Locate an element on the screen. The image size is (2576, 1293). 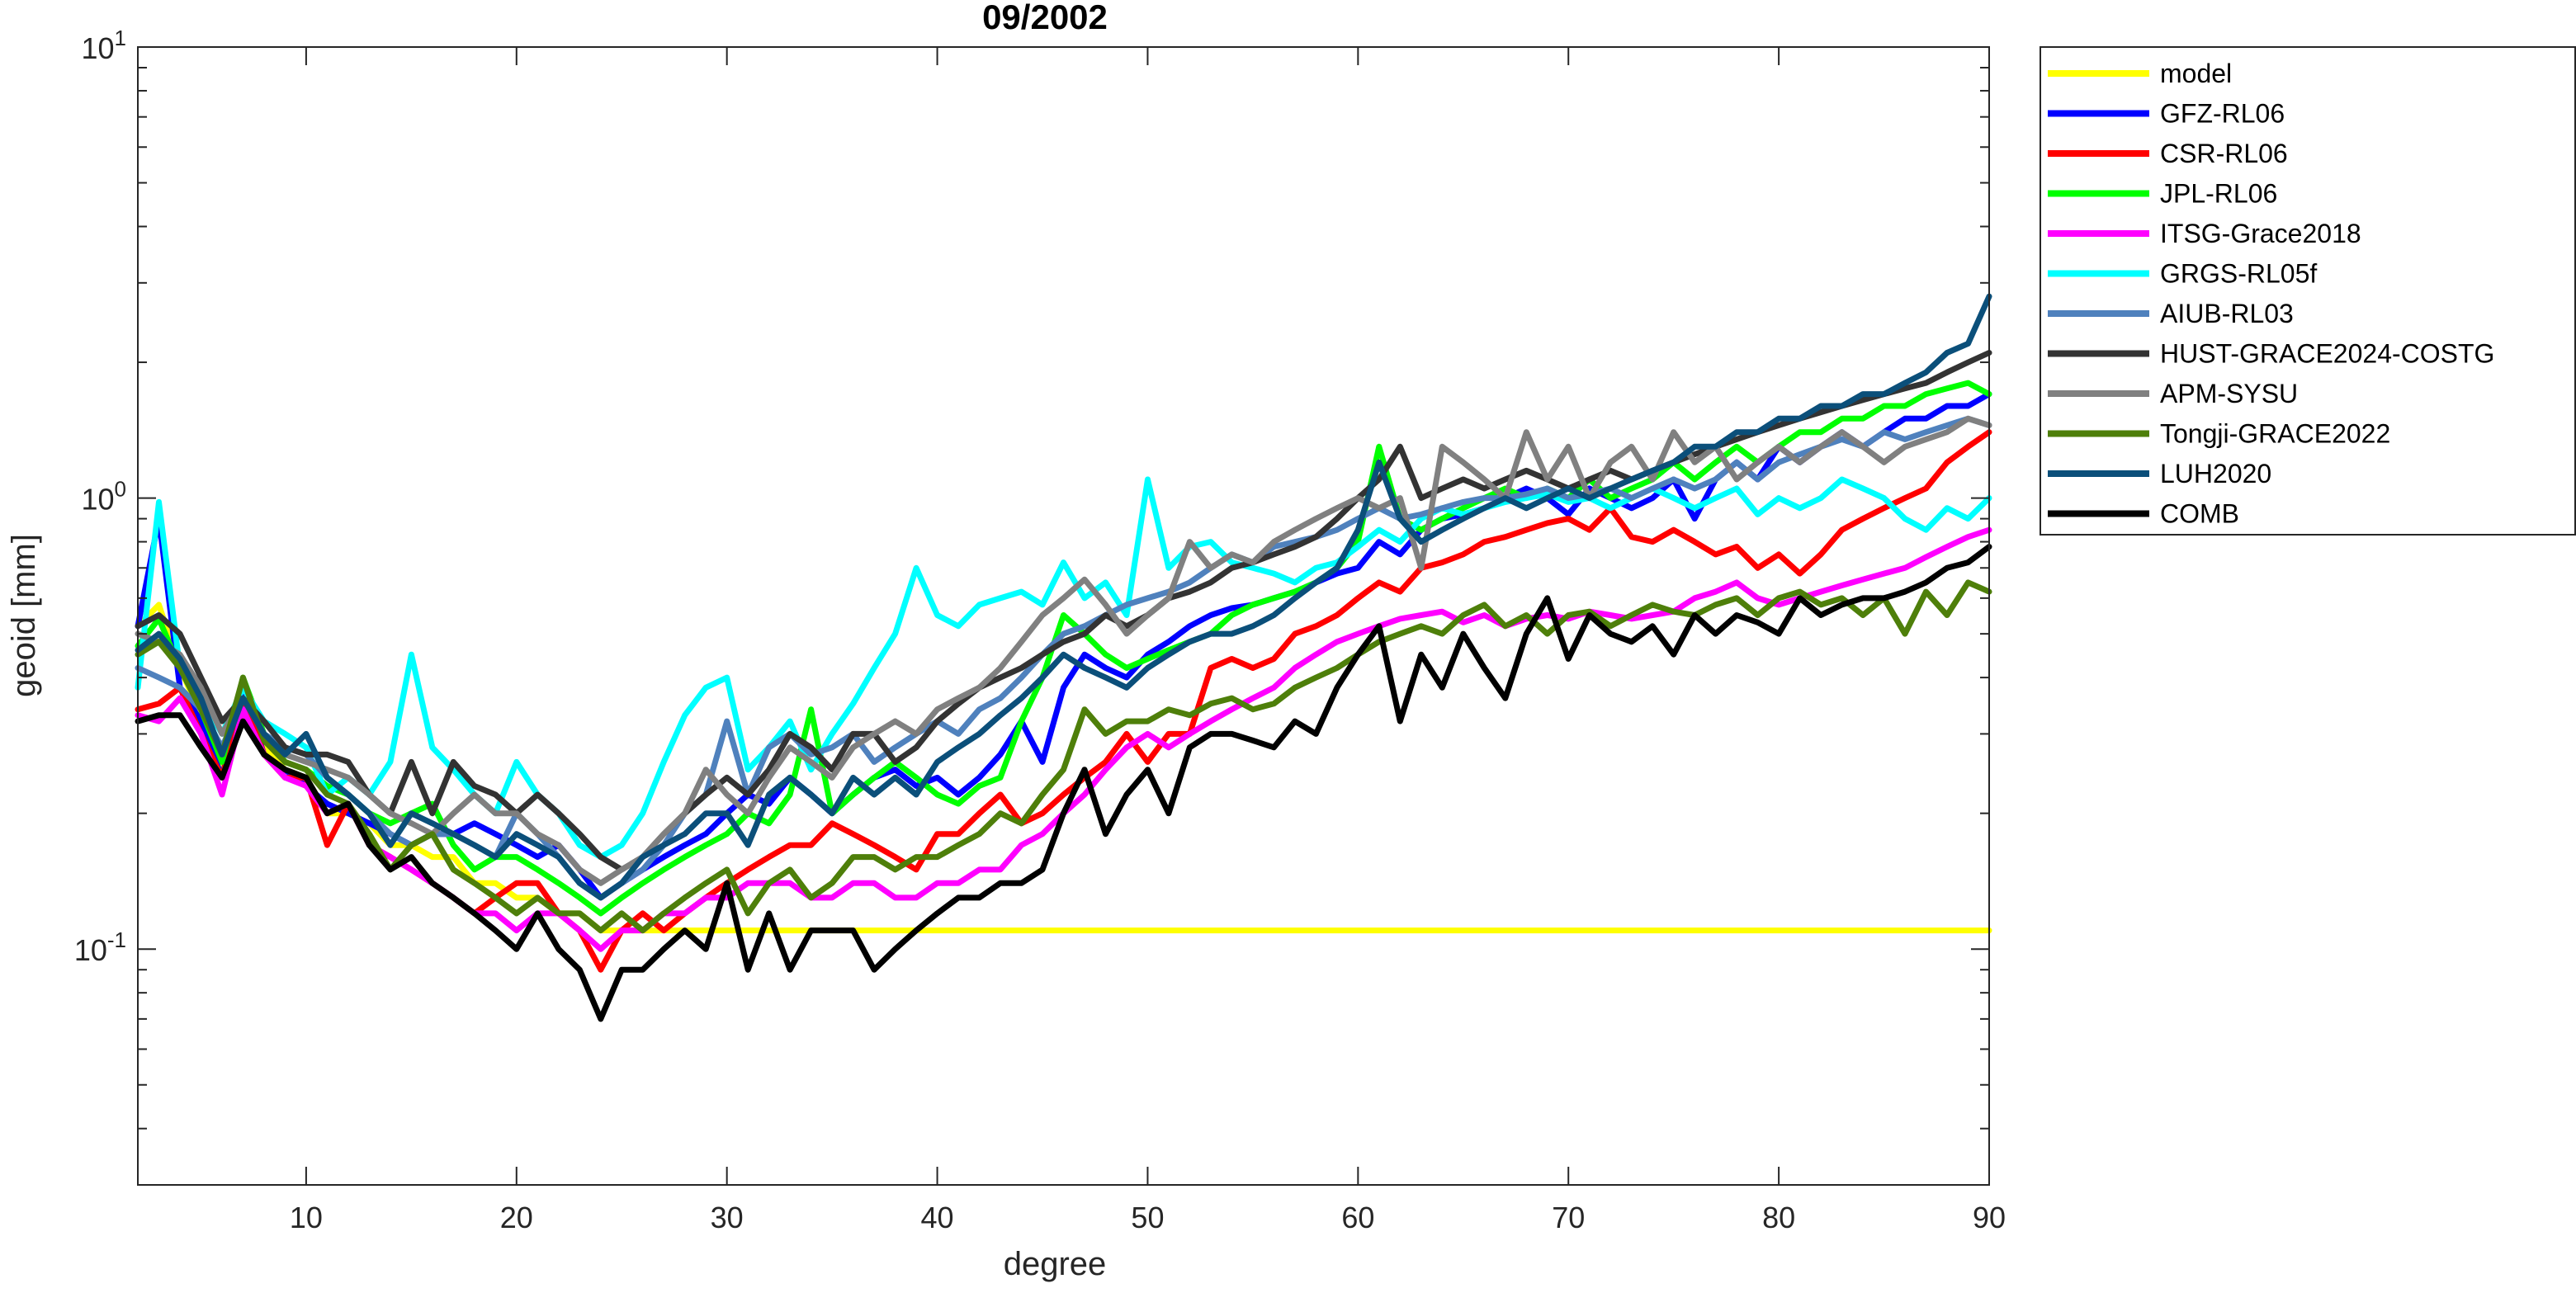
legend-label-gfz-rl06: GFZ-RL06 is located at coordinates (2222, 114).